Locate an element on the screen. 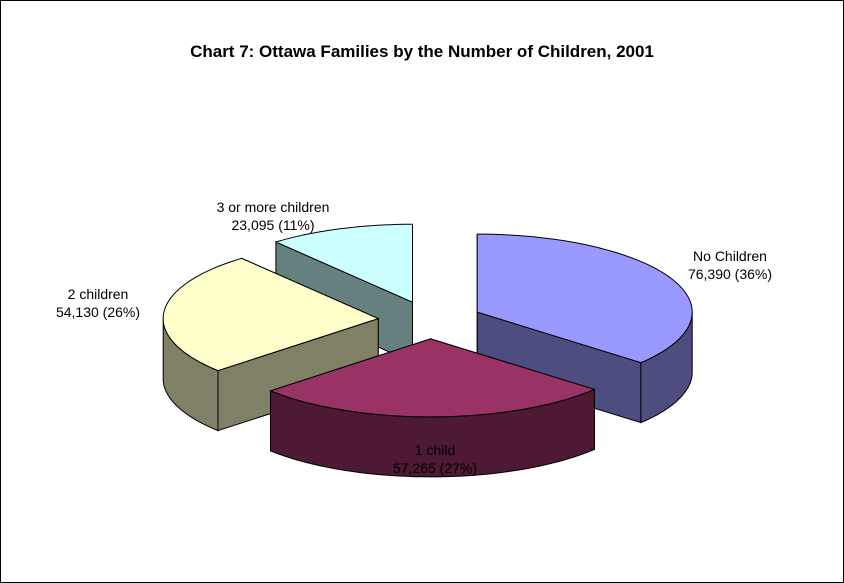 The height and width of the screenshot is (583, 844). slice-2-children is located at coordinates (271, 314).